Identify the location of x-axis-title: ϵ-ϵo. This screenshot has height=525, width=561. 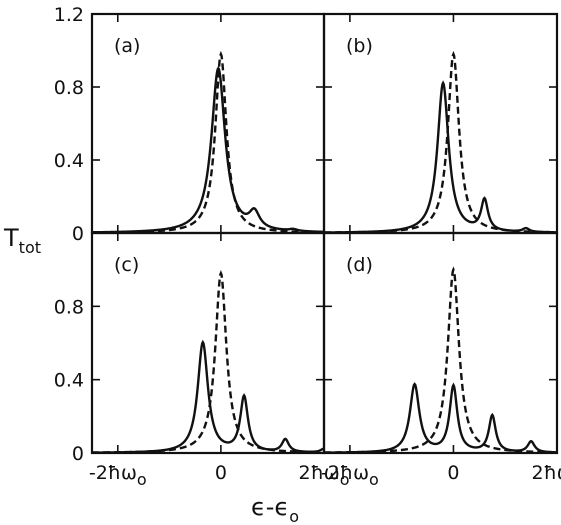
(275, 509).